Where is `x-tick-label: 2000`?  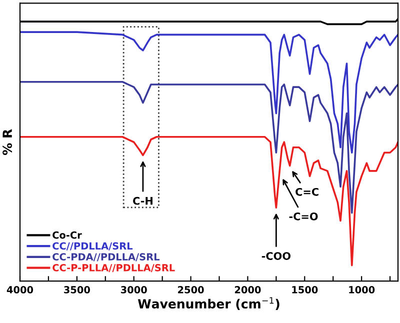
x-tick-label: 2000 is located at coordinates (247, 290).